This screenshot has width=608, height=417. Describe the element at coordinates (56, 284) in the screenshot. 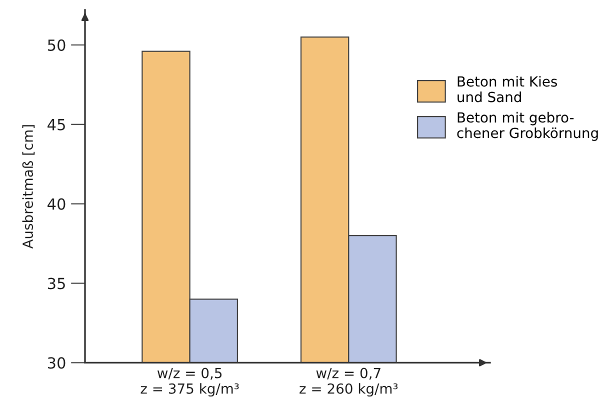

I see `y-tick-label: 35` at that location.